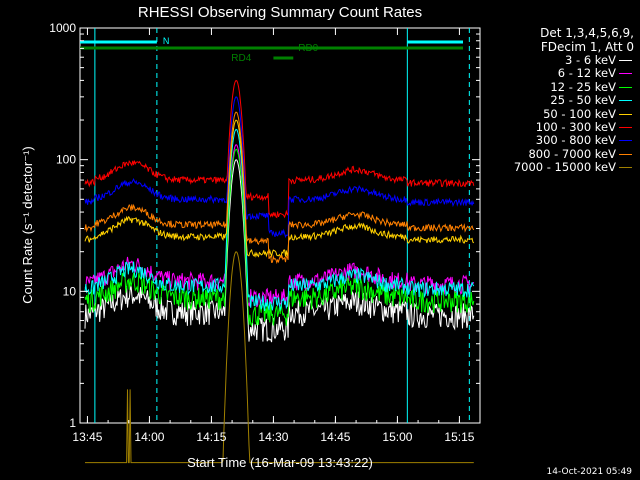  I want to click on legend-item: 6 - 12 keV, so click(561, 73).